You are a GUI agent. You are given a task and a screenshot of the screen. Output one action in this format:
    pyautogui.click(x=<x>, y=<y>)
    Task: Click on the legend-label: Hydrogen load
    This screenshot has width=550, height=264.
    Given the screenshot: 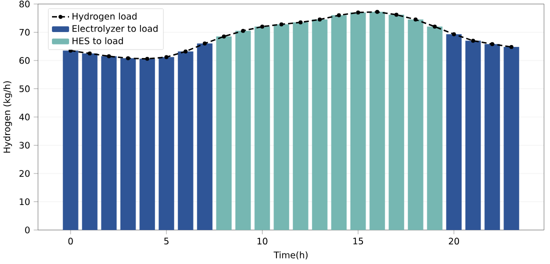 What is the action you would take?
    pyautogui.click(x=104, y=17)
    